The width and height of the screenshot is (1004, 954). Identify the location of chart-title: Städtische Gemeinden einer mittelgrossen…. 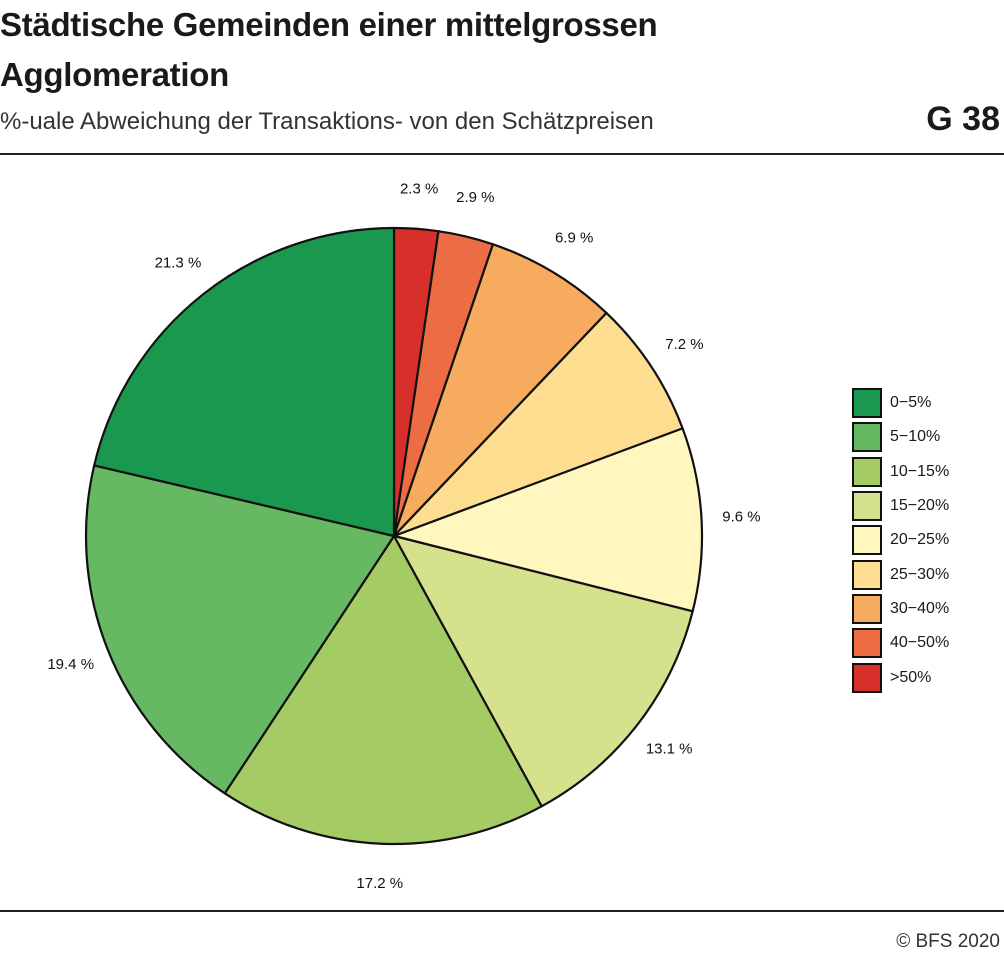
(329, 49).